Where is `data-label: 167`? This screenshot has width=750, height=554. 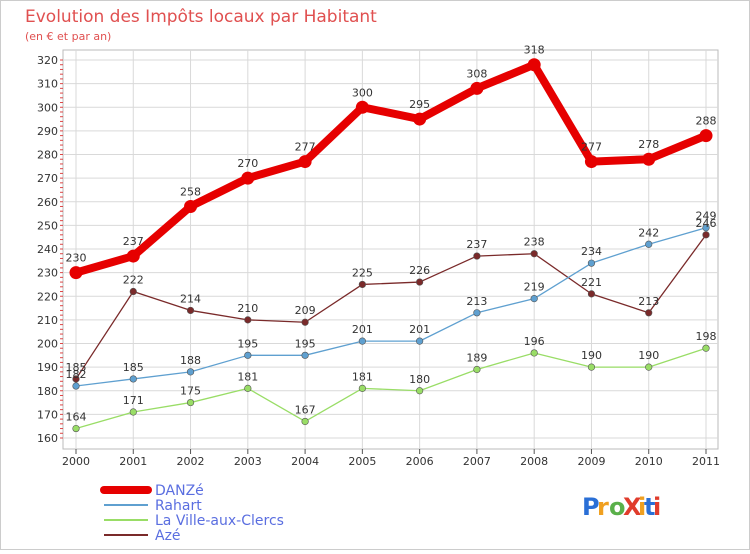 data-label: 167 is located at coordinates (305, 409).